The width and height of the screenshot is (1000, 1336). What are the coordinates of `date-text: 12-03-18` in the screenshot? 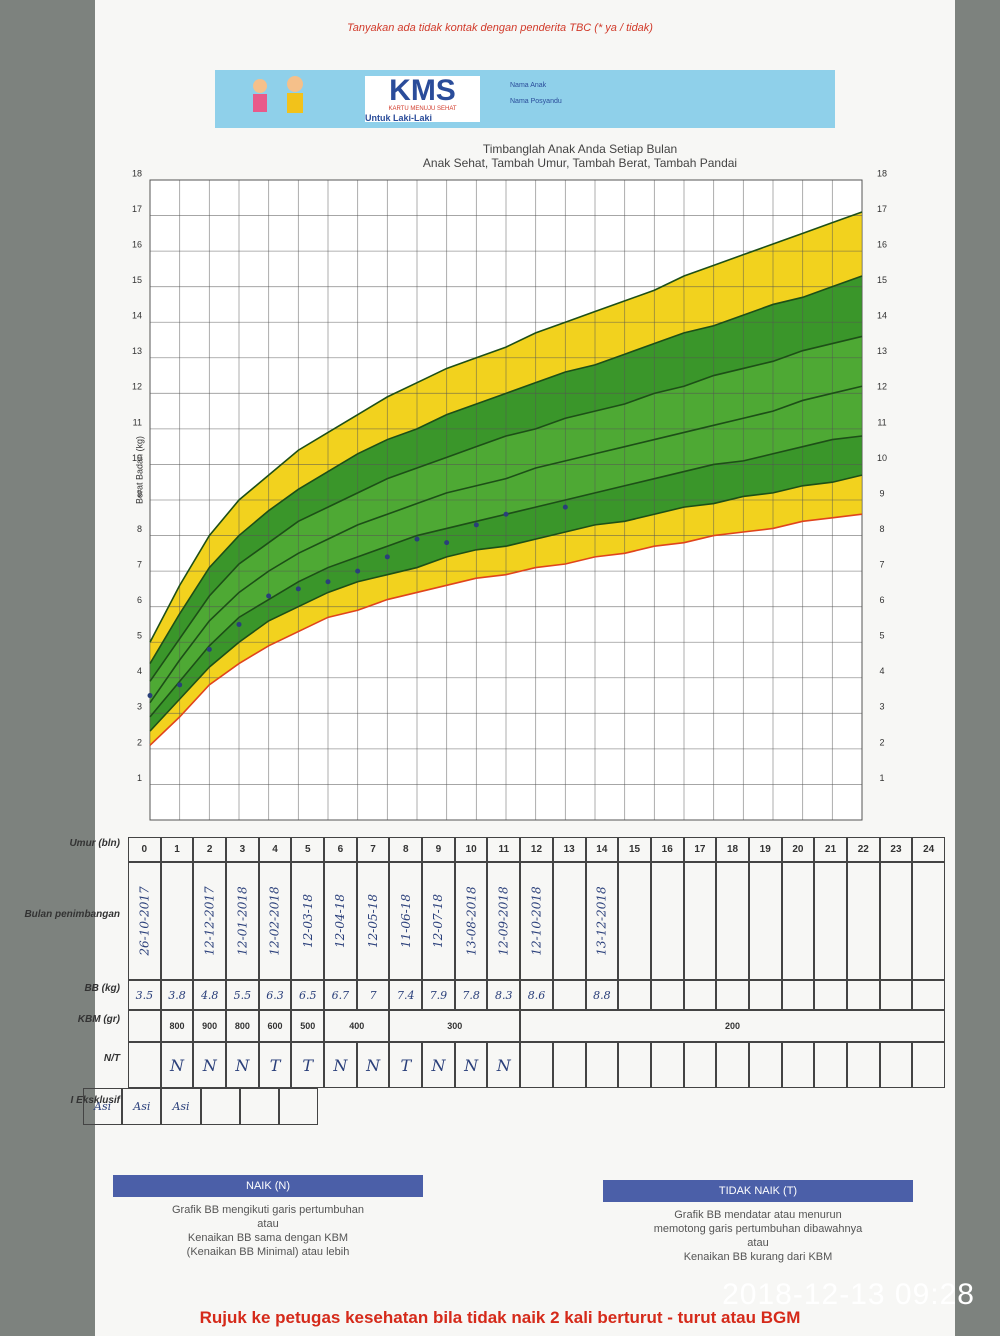 It's located at (307, 921).